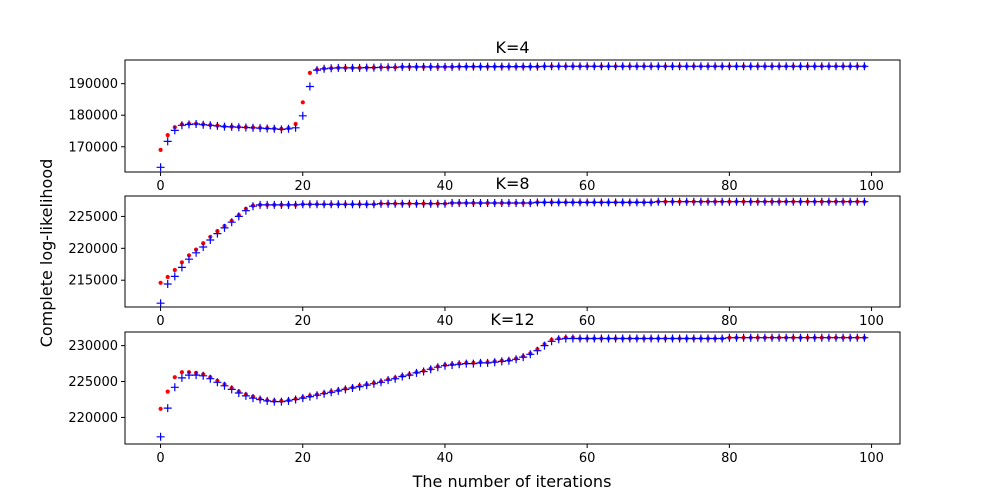  What do you see at coordinates (512, 319) in the screenshot?
I see `subplot-title: K=12` at bounding box center [512, 319].